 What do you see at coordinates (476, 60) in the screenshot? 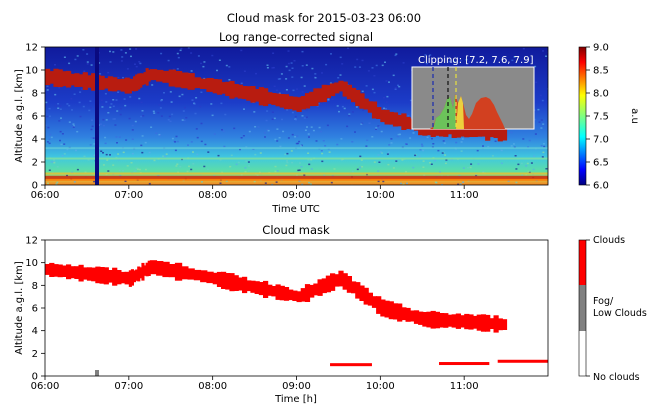
I see `inset-clipping-label: Clipping: [7.2, 7.6, 7.9]` at bounding box center [476, 60].